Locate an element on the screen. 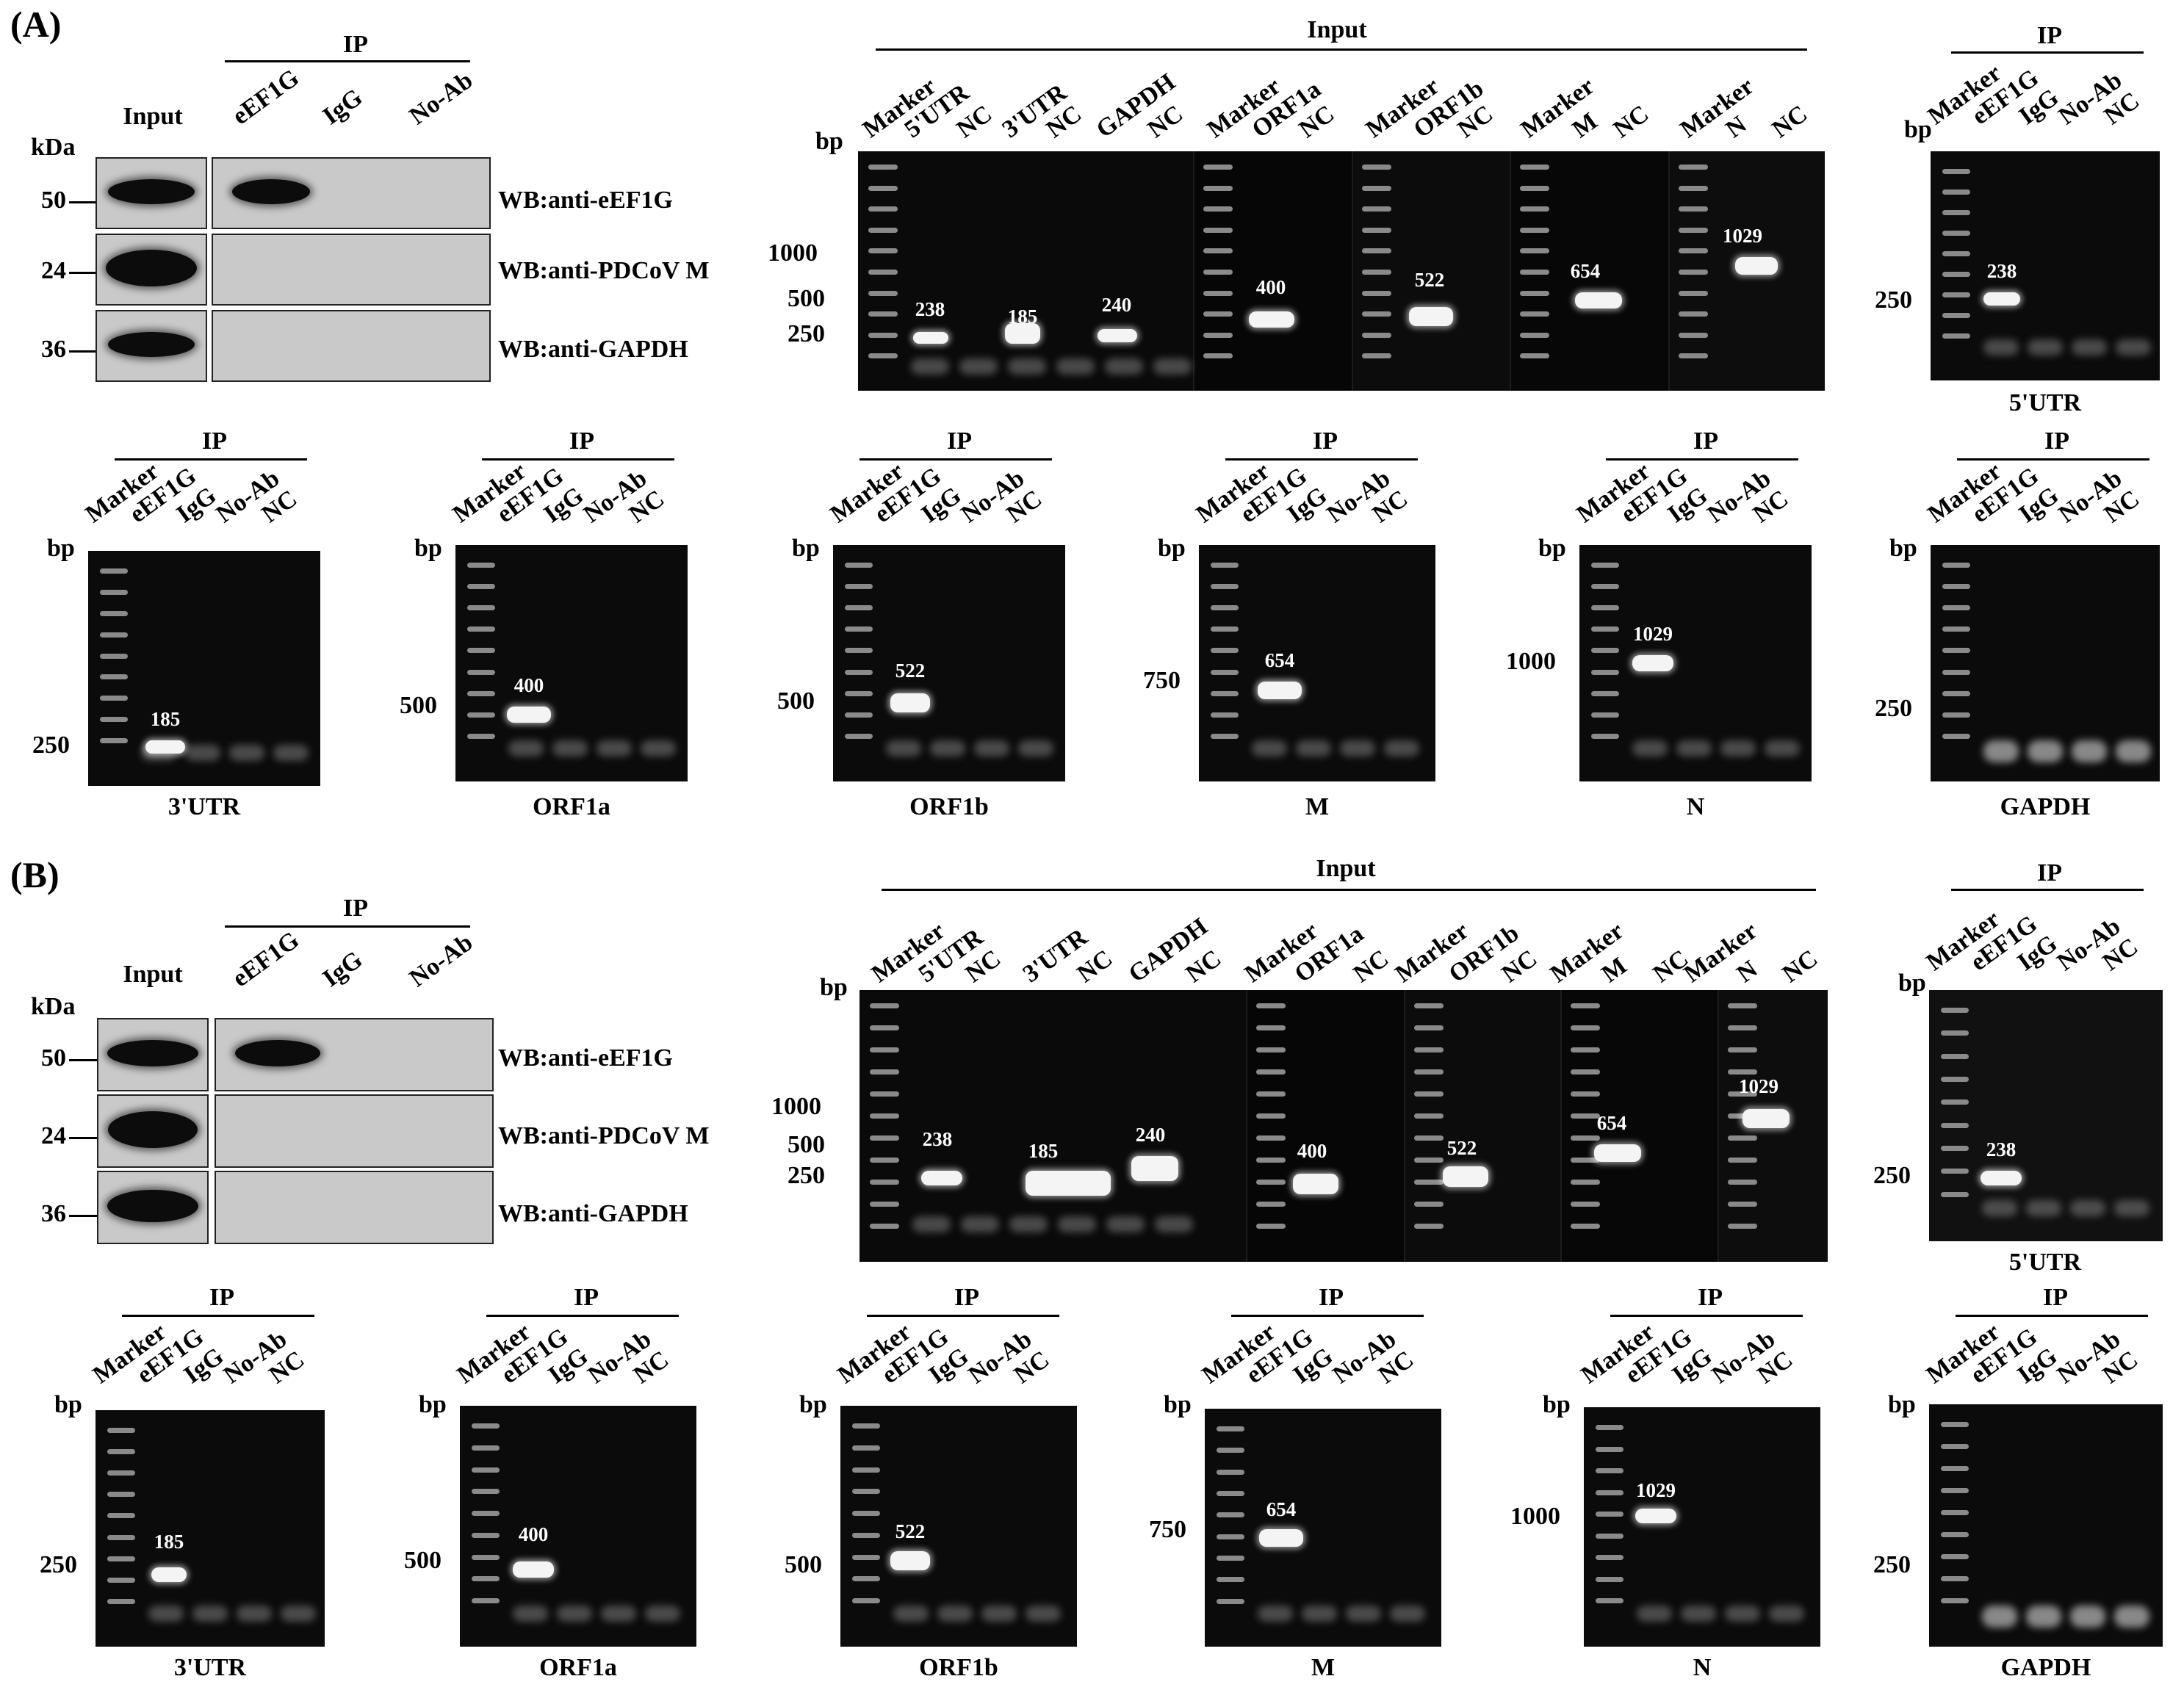 The height and width of the screenshot is (1690, 2184). ip-label: IP is located at coordinates (1331, 1297).